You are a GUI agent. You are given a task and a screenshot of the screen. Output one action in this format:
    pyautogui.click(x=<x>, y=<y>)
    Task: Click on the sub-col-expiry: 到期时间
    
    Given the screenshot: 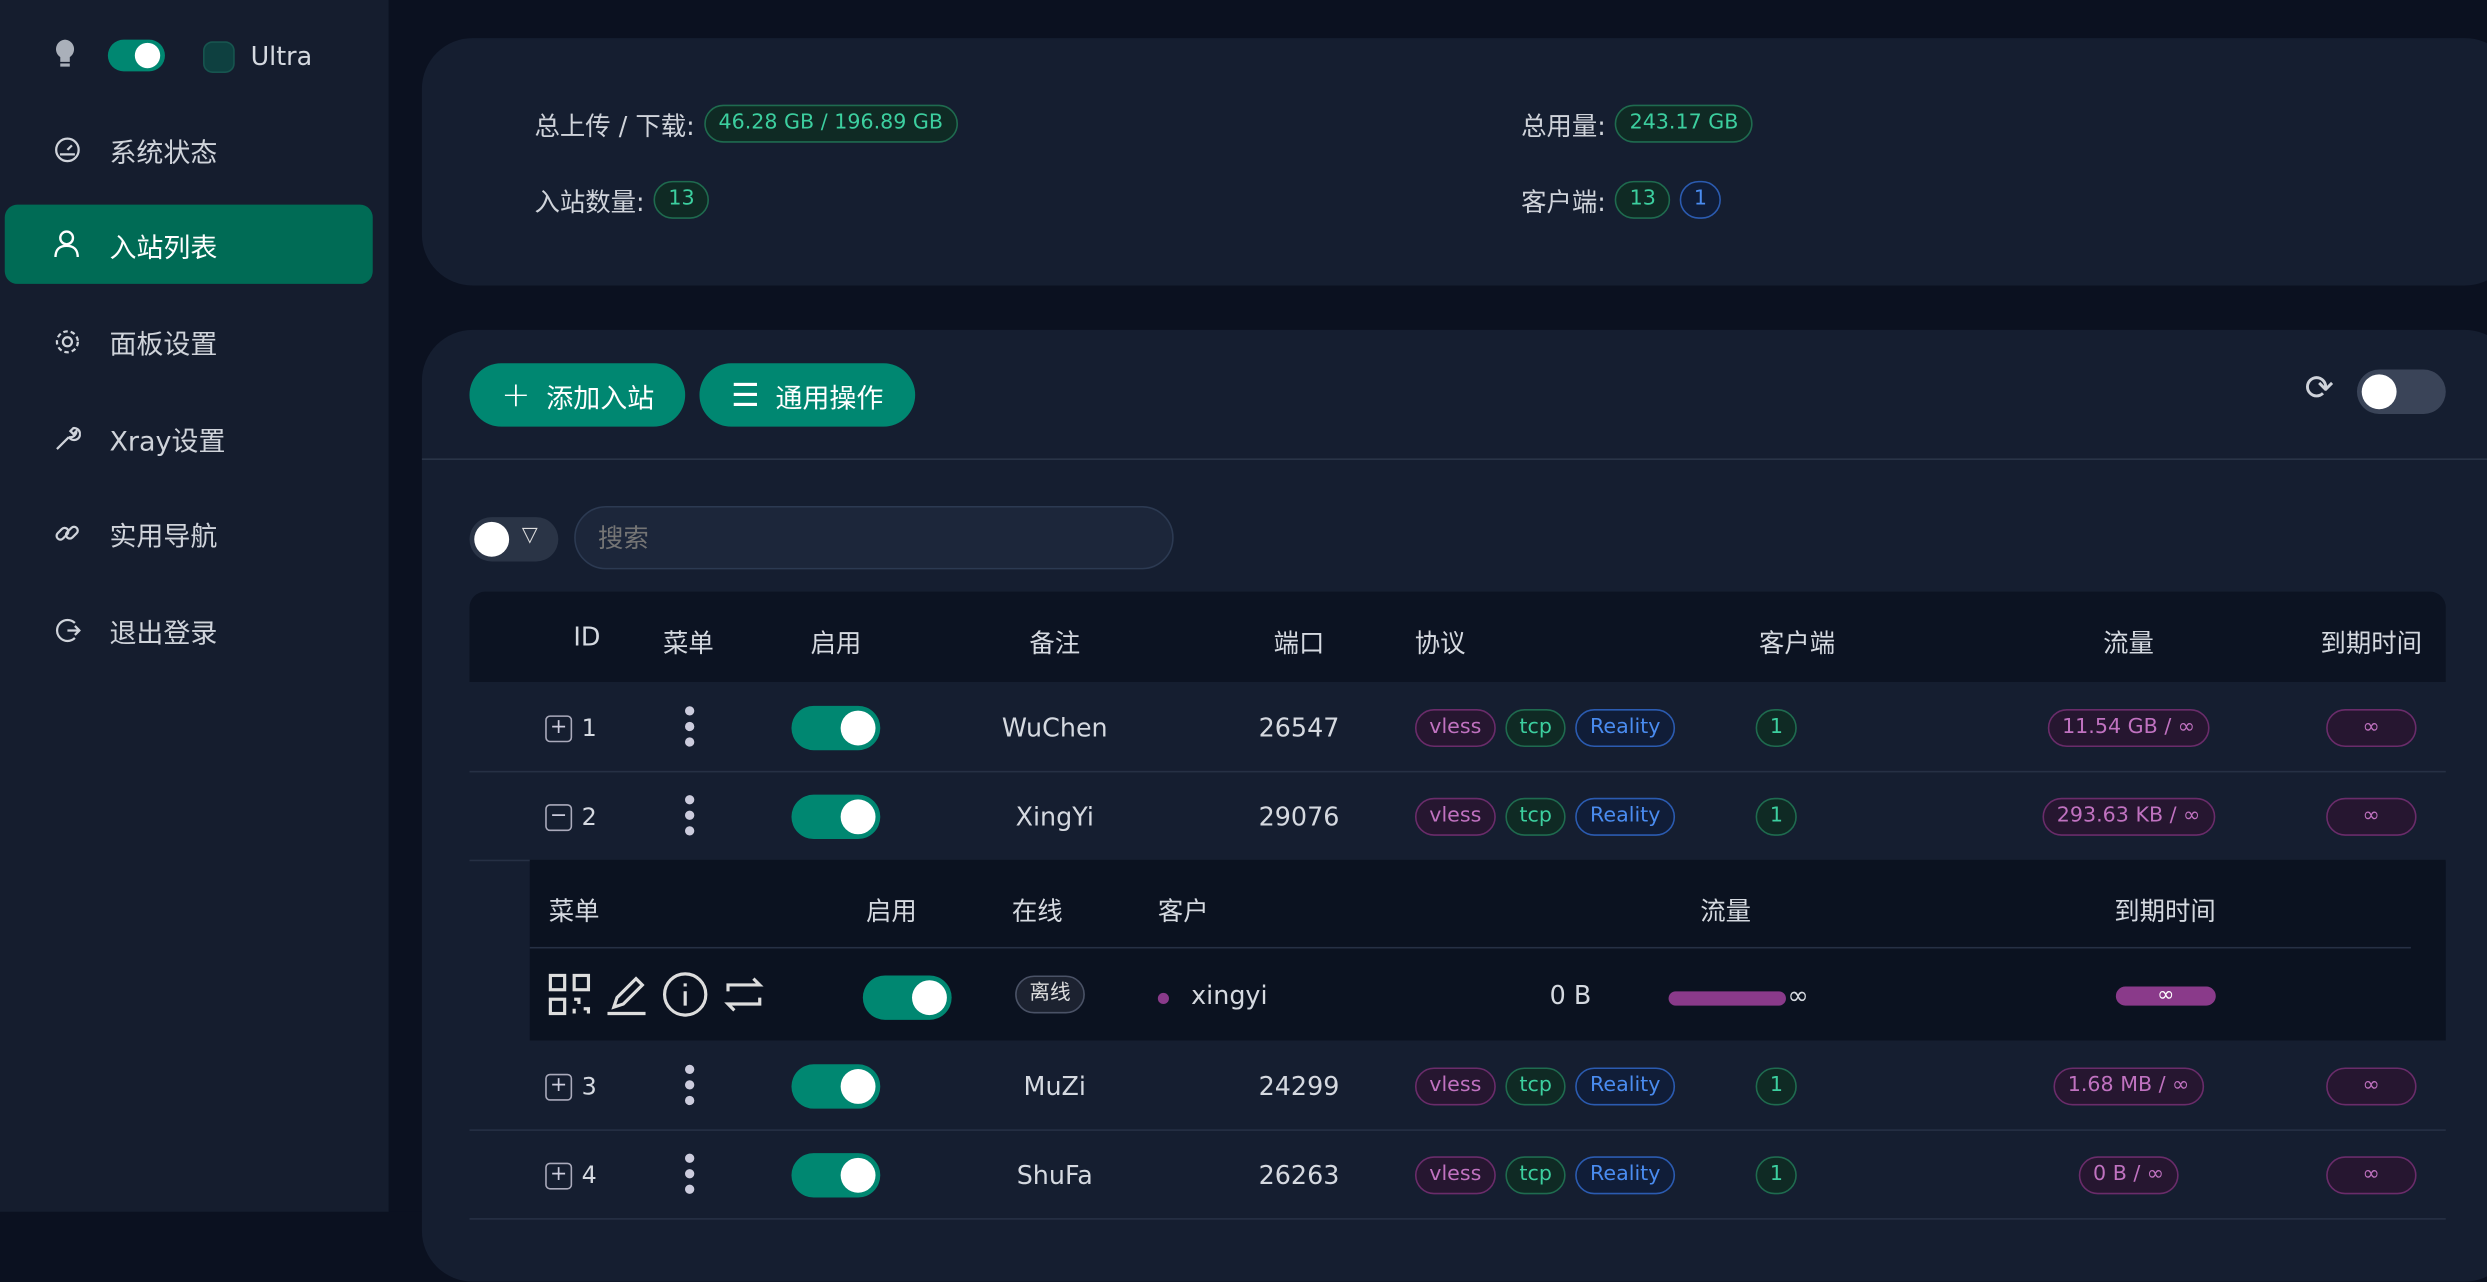 What is the action you would take?
    pyautogui.click(x=2165, y=911)
    